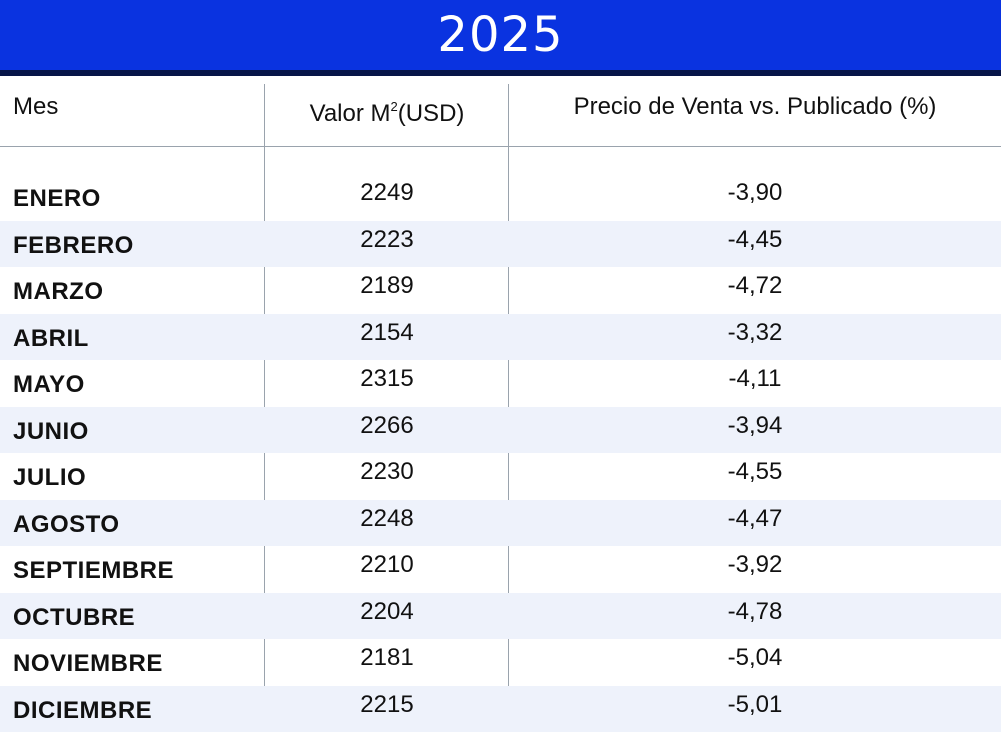  Describe the element at coordinates (387, 565) in the screenshot. I see `cell-valor: 2210` at that location.